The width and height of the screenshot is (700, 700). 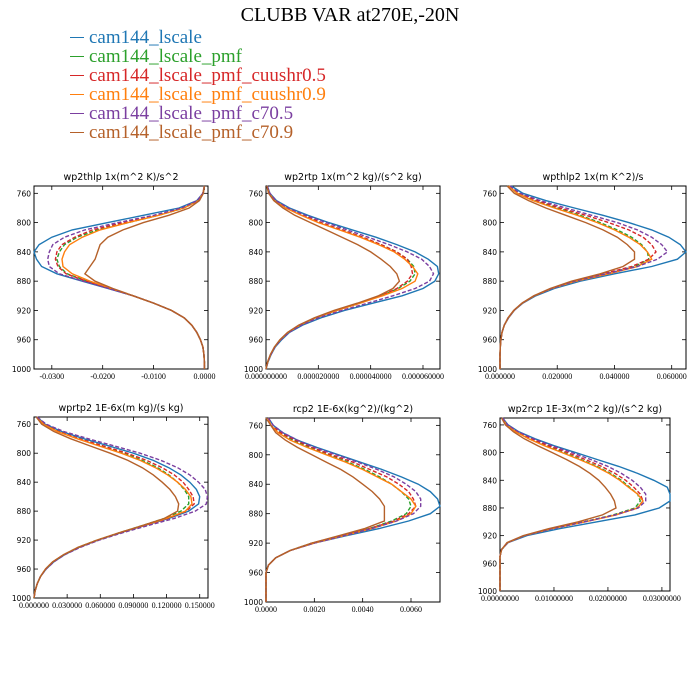 I want to click on legend-label: cam144_lscale_pmf_cuushr0.5, so click(x=207, y=75).